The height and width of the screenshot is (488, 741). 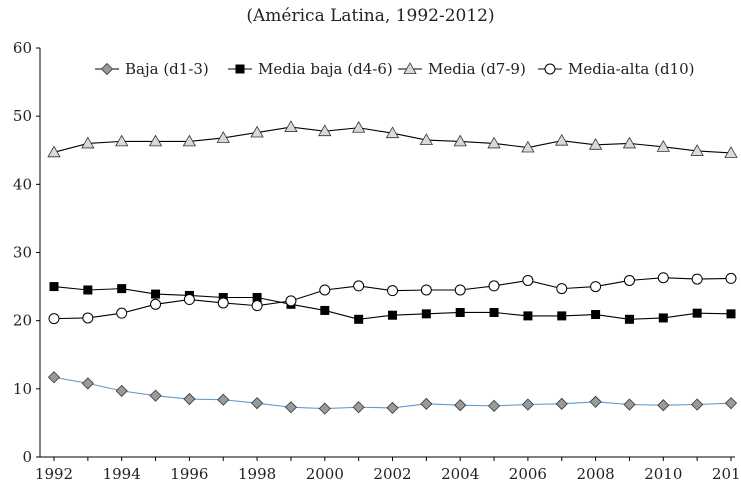 I want to click on x-tick-label: 2000, so click(x=325, y=474).